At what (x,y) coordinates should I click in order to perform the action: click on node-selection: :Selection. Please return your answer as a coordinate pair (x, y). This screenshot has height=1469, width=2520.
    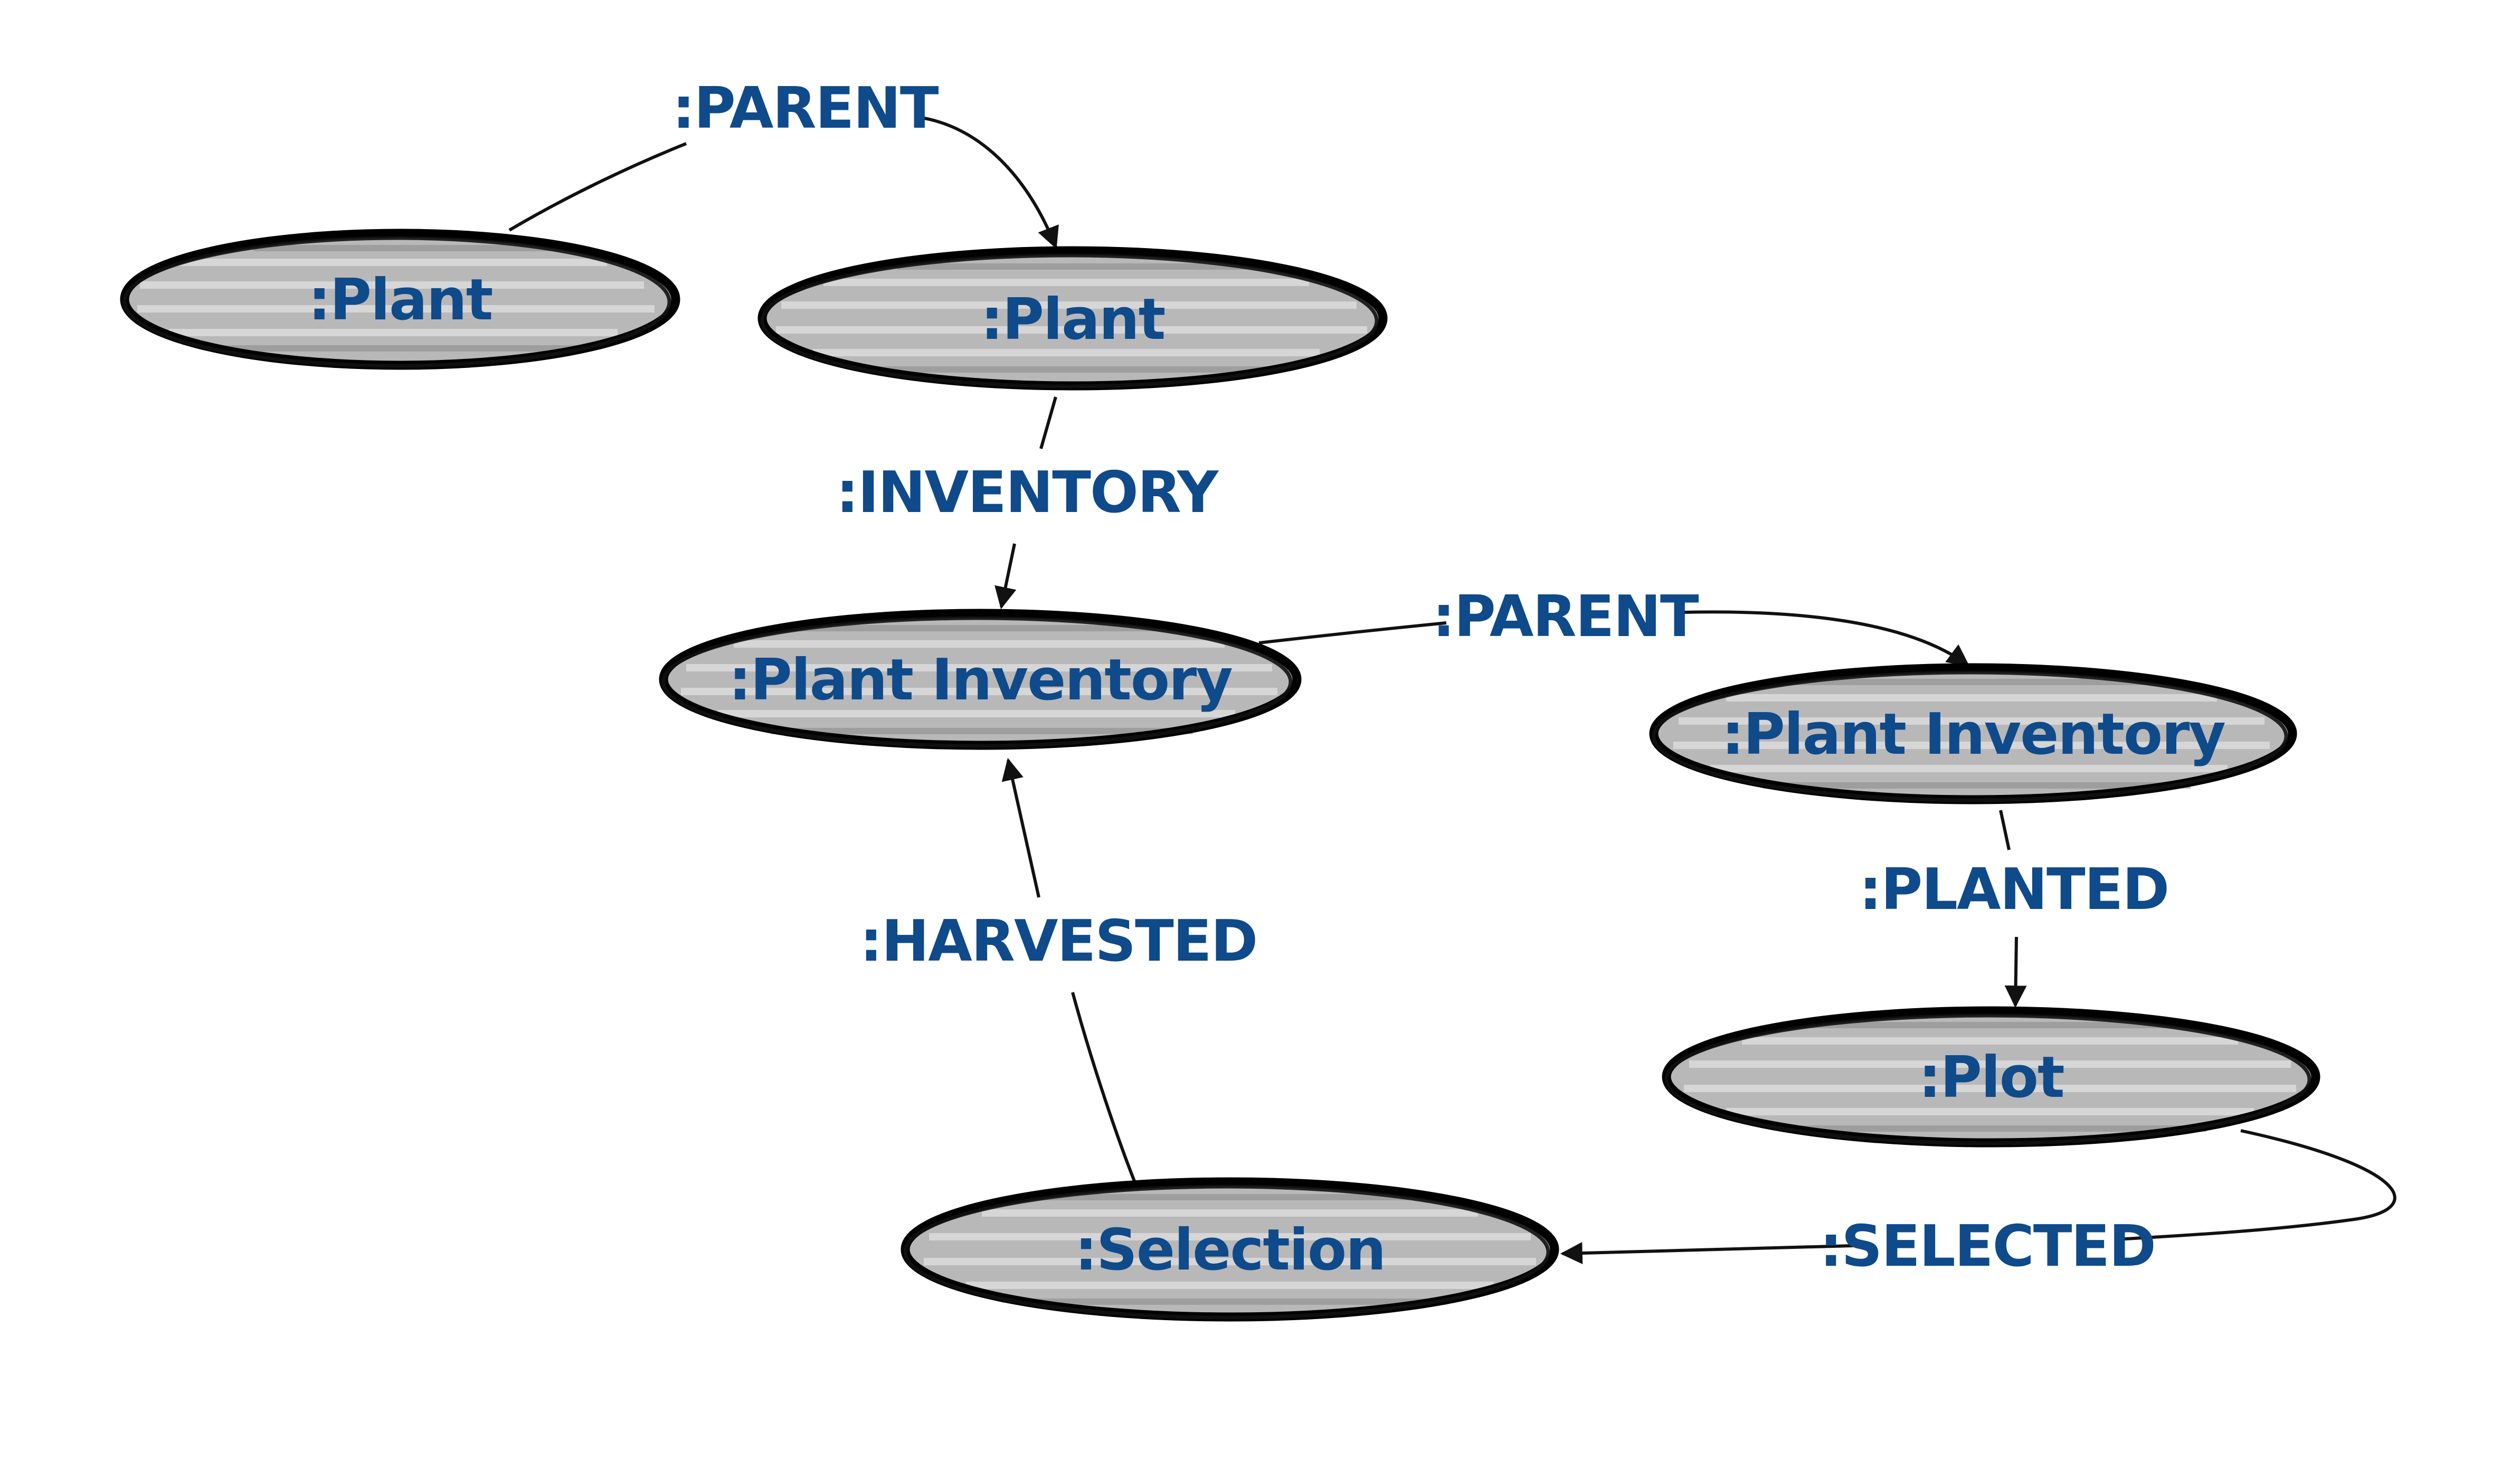
    Looking at the image, I should click on (1230, 1249).